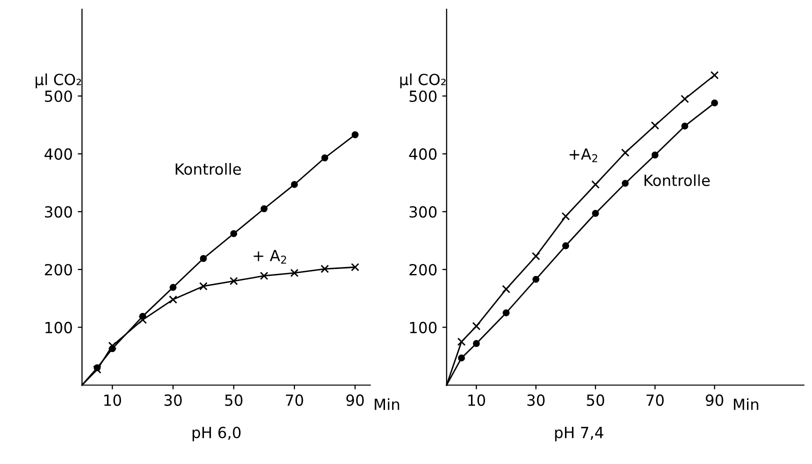 Image resolution: width=812 pixels, height=464 pixels. What do you see at coordinates (208, 169) in the screenshot?
I see `text: Kontrolle` at bounding box center [208, 169].